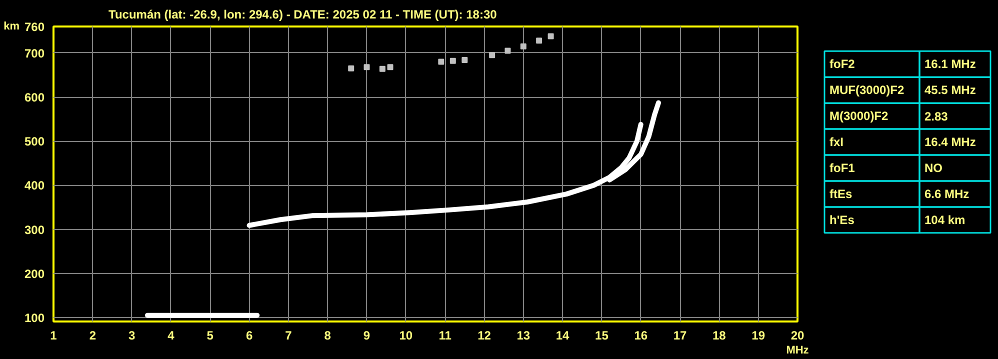 The image size is (998, 359). Describe the element at coordinates (54, 335) in the screenshot. I see `x-tick-label: 1` at that location.